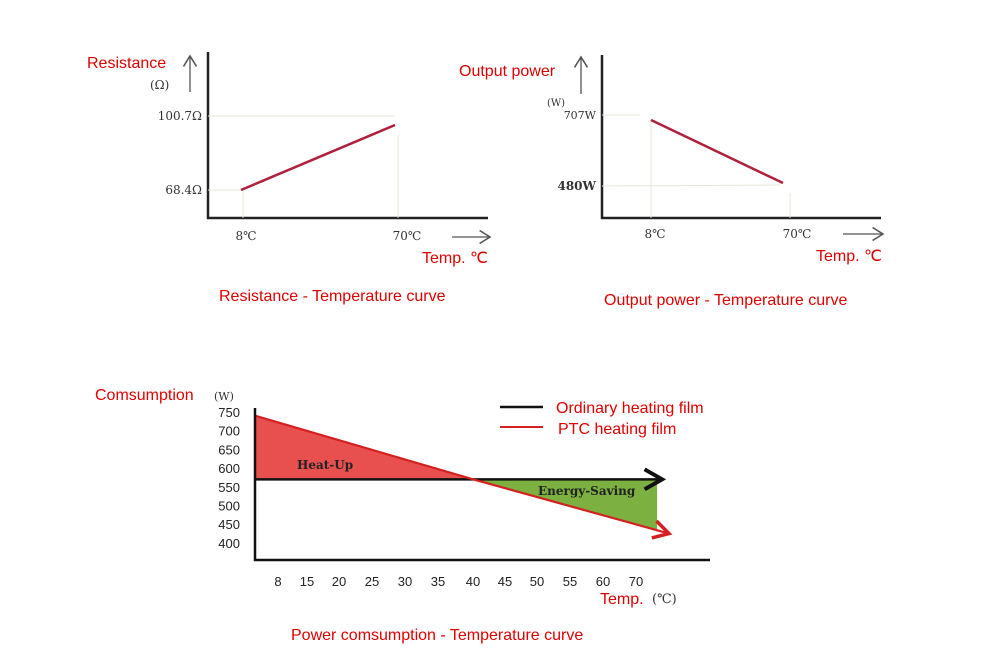 Image resolution: width=1000 pixels, height=664 pixels. I want to click on y-tick-label: 68.4Ω, so click(183, 190).